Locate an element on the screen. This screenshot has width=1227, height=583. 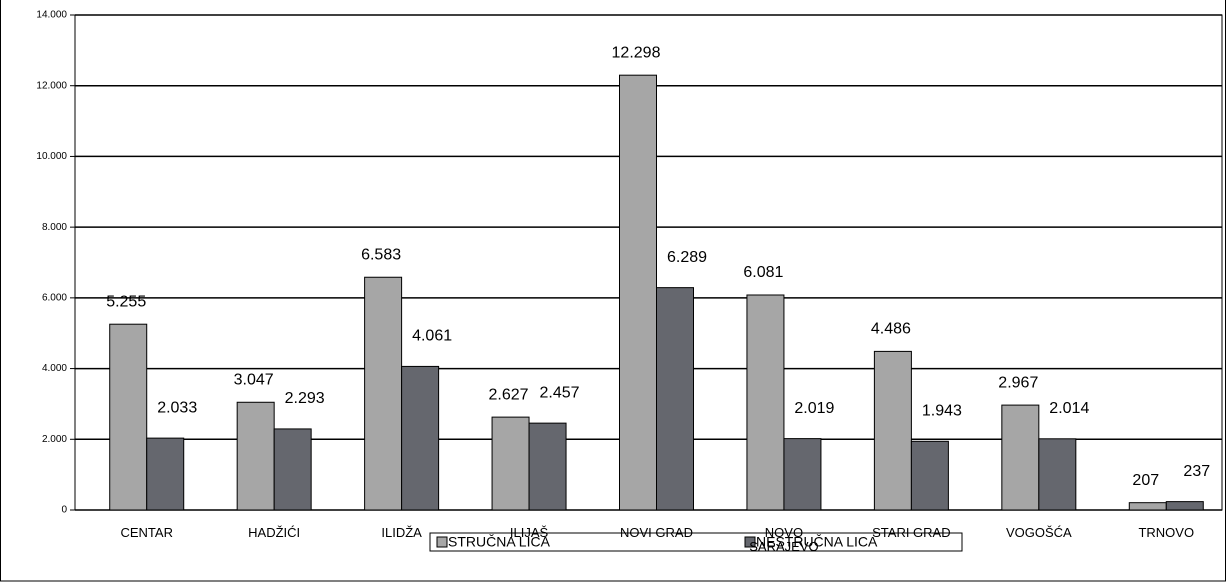
value-label: 1.943 is located at coordinates (942, 411).